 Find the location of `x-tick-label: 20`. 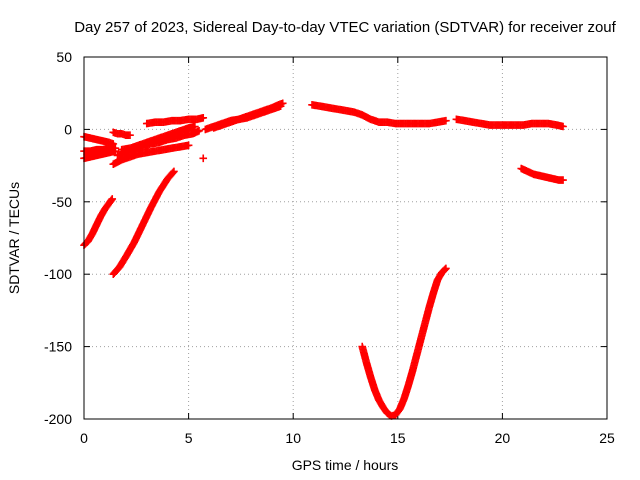

x-tick-label: 20 is located at coordinates (503, 438).